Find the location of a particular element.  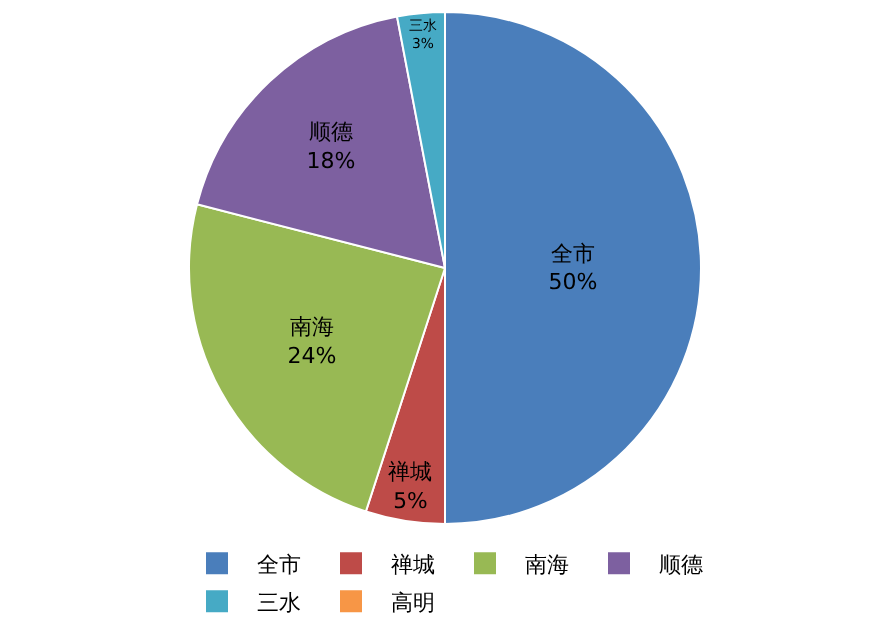

legend-label: 南海 is located at coordinates (547, 564).